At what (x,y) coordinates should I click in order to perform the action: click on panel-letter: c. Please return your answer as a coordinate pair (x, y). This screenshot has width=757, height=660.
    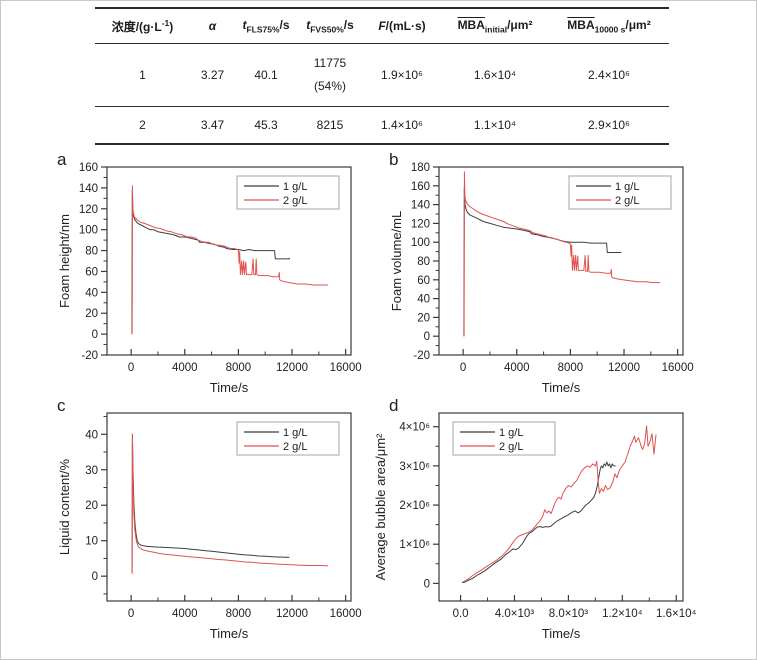
    Looking at the image, I should click on (61, 405).